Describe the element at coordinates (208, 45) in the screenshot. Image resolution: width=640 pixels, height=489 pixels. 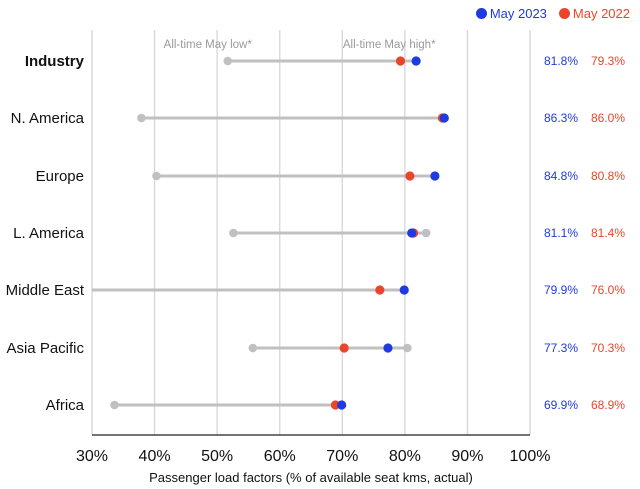
I see `annotation-all-time-low: All-time May low*` at that location.